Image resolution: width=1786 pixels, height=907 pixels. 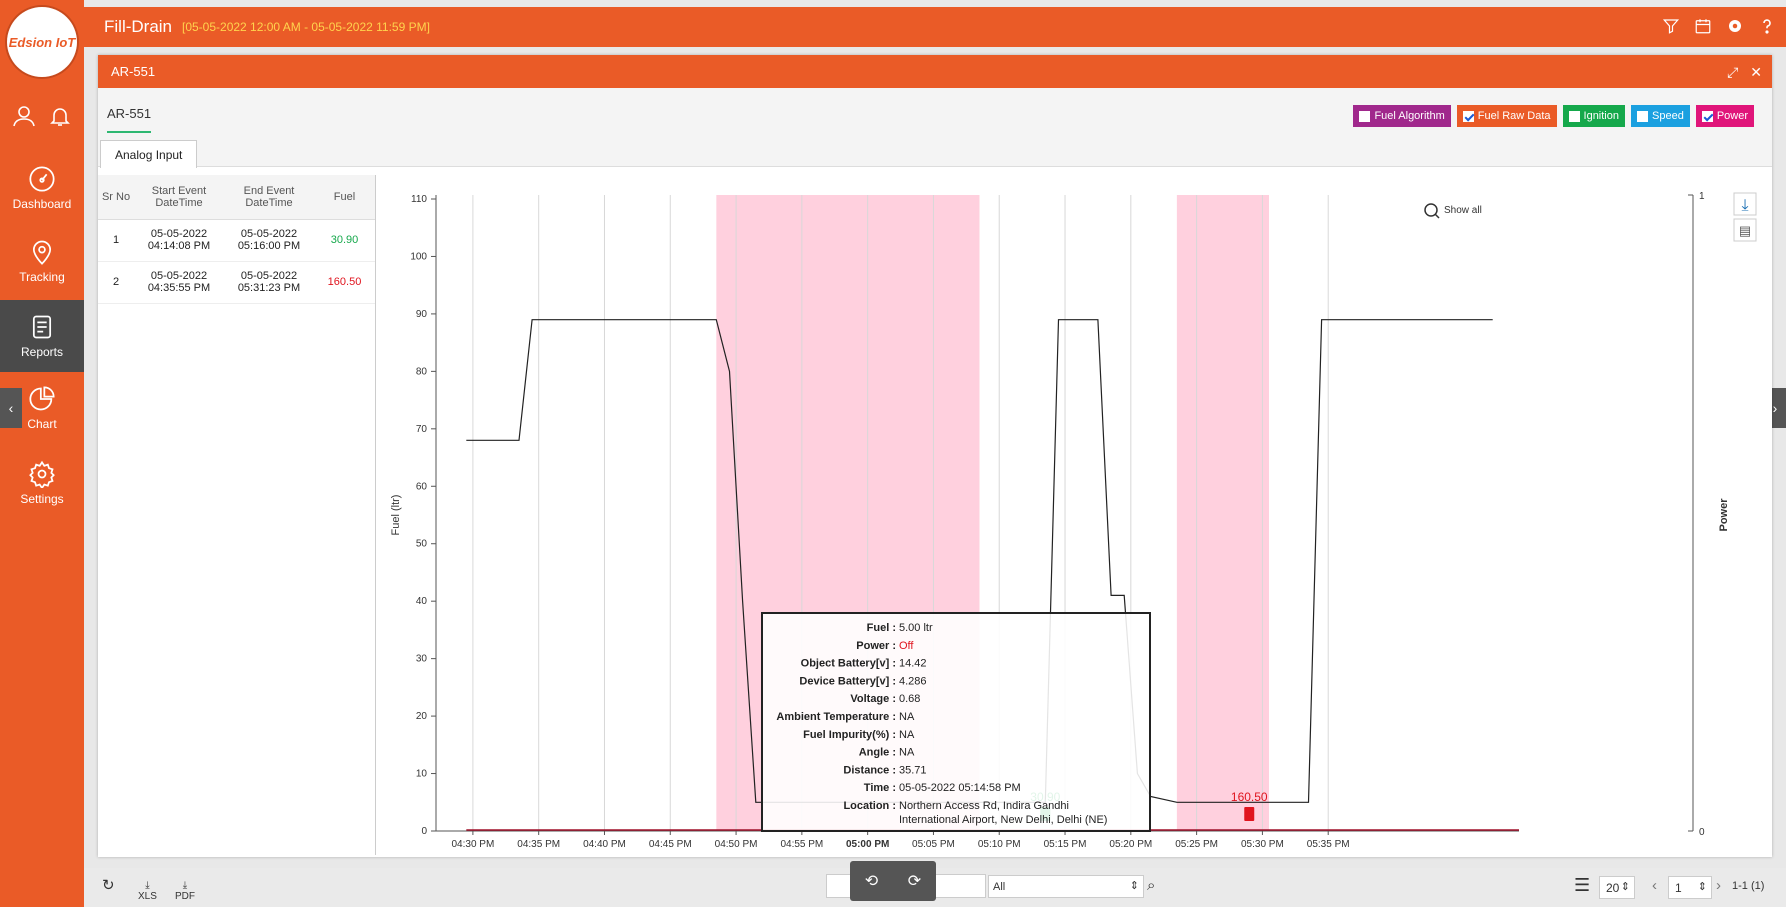 I want to click on export-pdf-button: ⤓ PDF, so click(x=185, y=891).